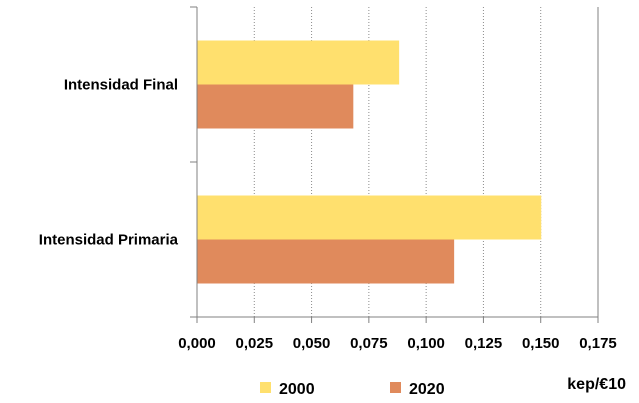 The height and width of the screenshot is (403, 639). Describe the element at coordinates (255, 343) in the screenshot. I see `x-tick-label: 0,025` at that location.